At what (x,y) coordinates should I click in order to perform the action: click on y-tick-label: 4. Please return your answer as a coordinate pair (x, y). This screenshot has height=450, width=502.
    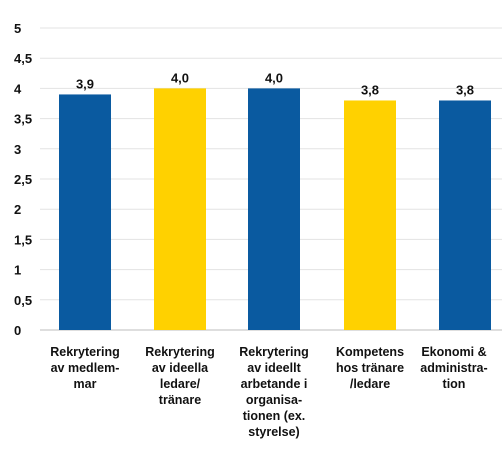
    Looking at the image, I should click on (18, 88).